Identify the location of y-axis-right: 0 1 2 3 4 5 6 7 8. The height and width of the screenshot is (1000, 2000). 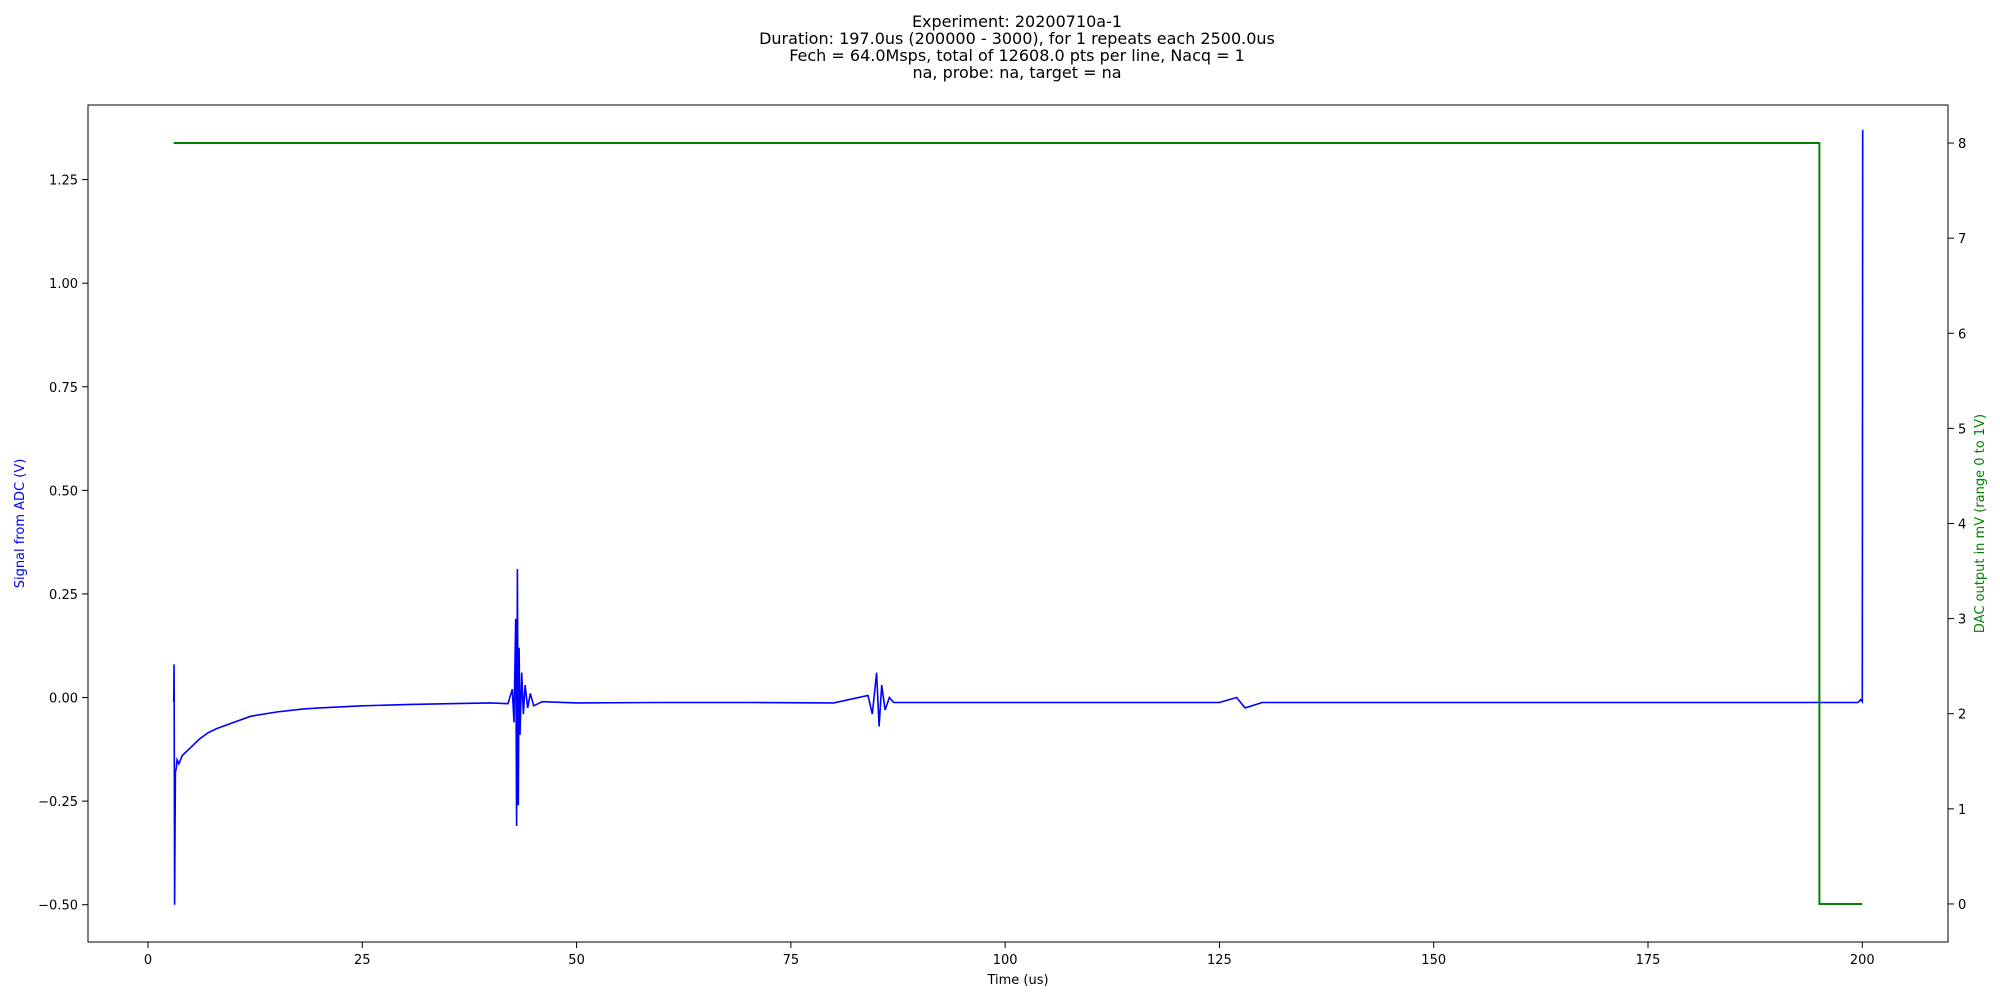
(1957, 525).